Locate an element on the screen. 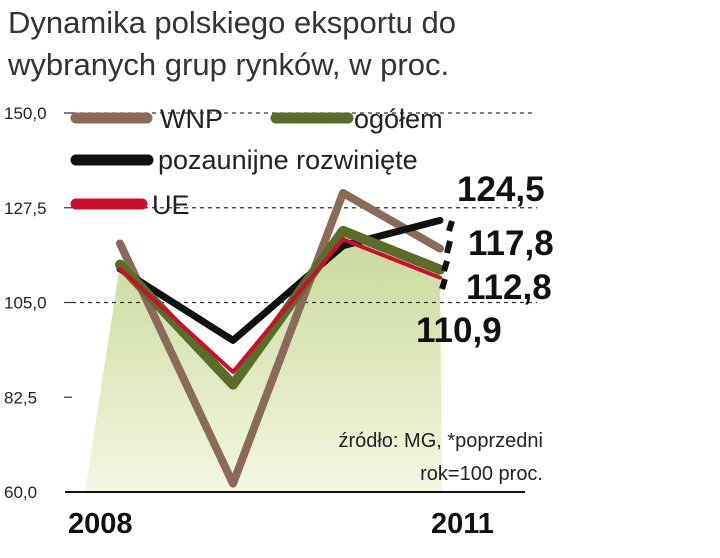 The height and width of the screenshot is (558, 720). end-connector-top is located at coordinates (450, 226).